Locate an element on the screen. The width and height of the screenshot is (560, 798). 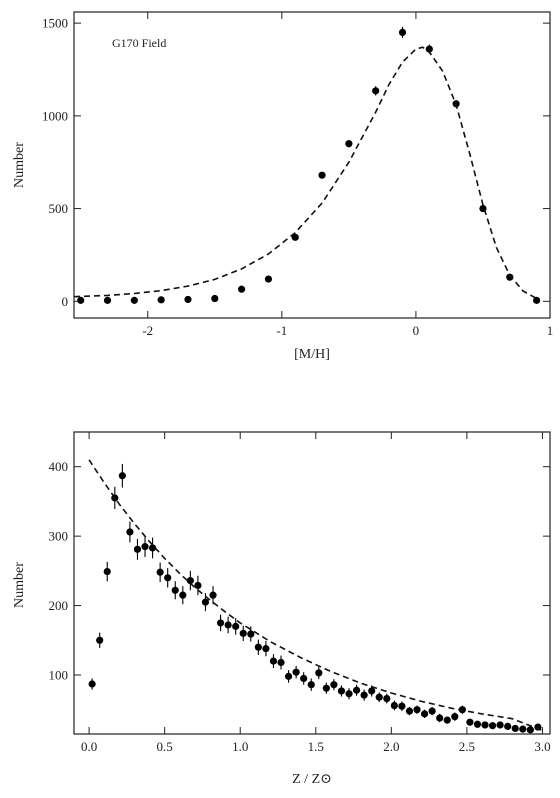
y-tick-label: 1500 is located at coordinates (55, 23).